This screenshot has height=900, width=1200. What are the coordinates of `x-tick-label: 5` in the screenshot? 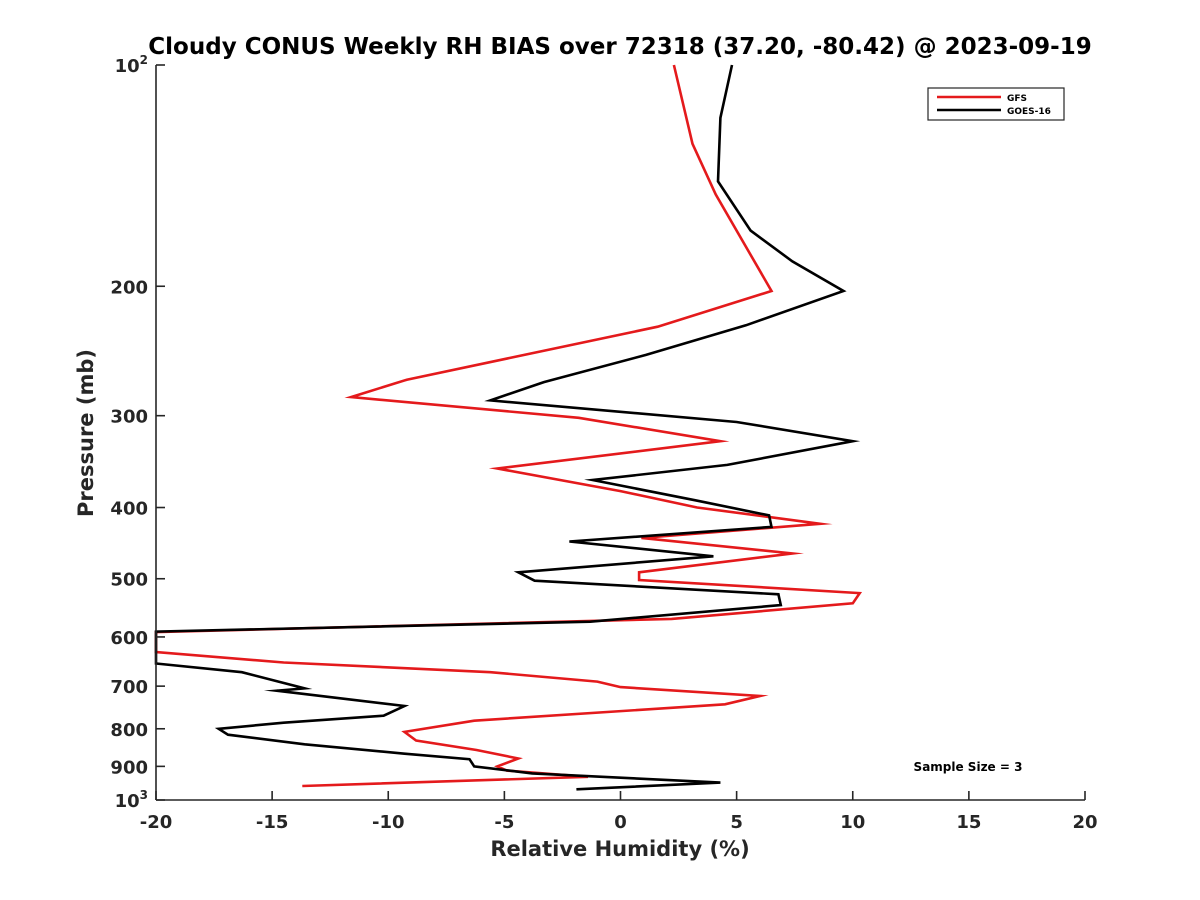 It's located at (736, 822).